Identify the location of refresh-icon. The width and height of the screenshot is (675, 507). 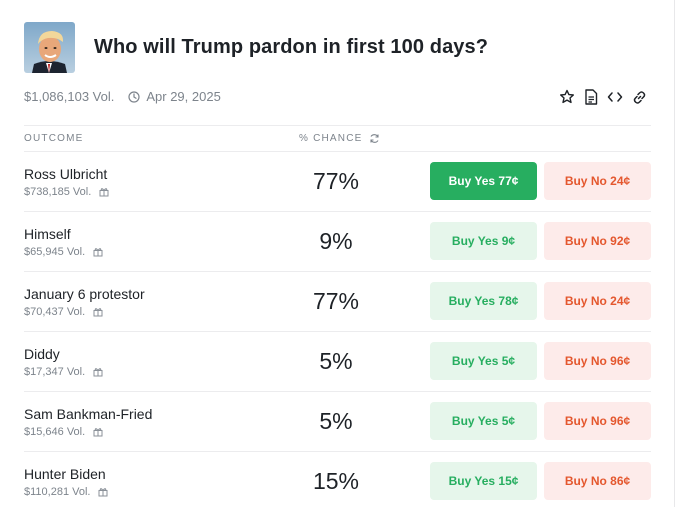
(374, 138).